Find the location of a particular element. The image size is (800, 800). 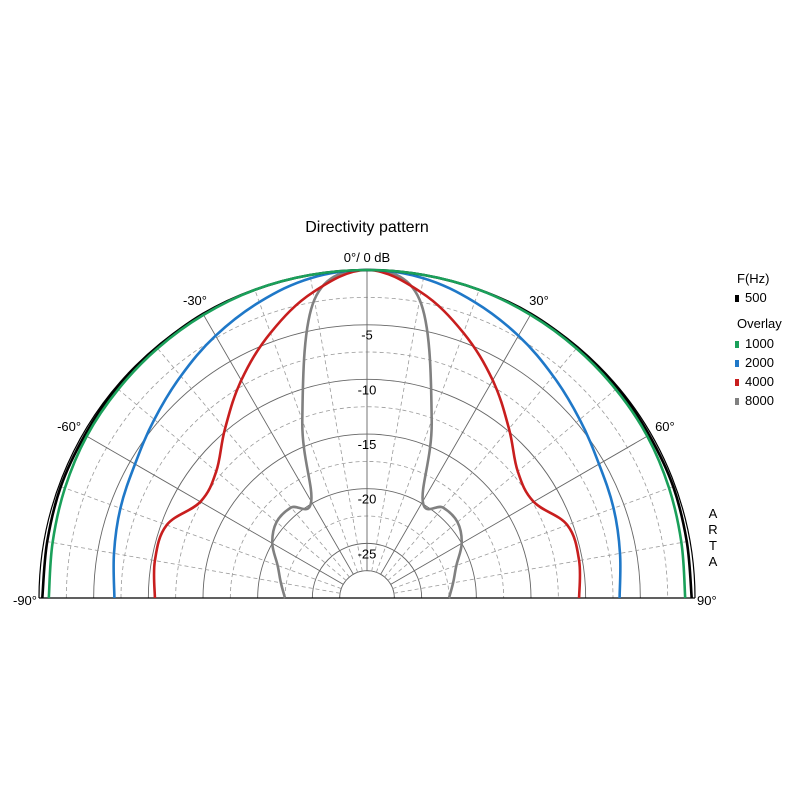

grid-ring-inner is located at coordinates (367, 584).